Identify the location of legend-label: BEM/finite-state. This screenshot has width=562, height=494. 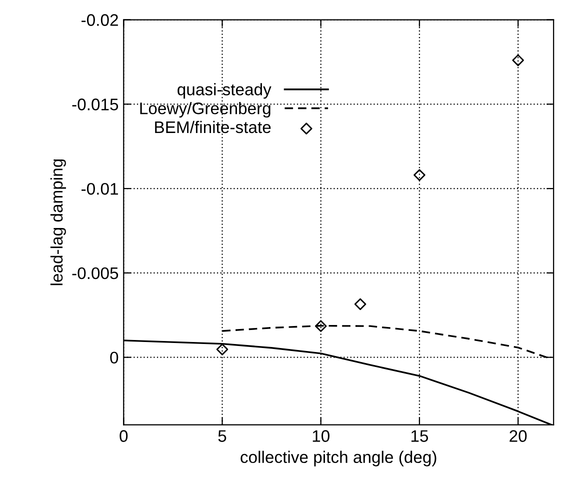
(213, 127).